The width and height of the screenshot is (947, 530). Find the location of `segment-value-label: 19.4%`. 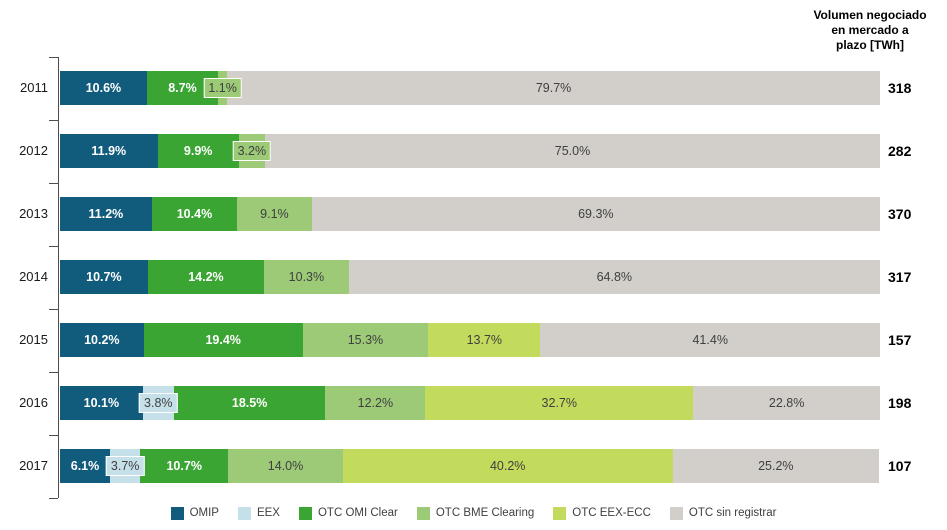

segment-value-label: 19.4% is located at coordinates (223, 340).